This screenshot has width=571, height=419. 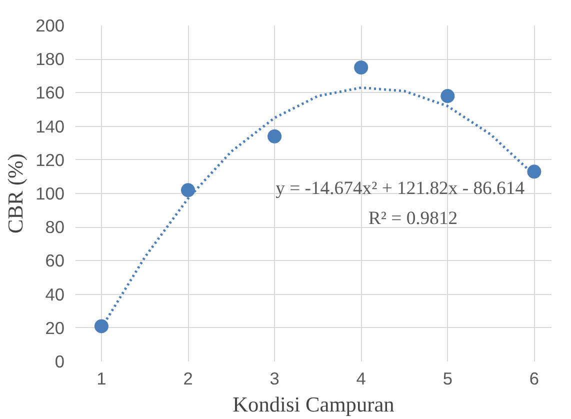 What do you see at coordinates (55, 328) in the screenshot?
I see `y-tick-label: 20` at bounding box center [55, 328].